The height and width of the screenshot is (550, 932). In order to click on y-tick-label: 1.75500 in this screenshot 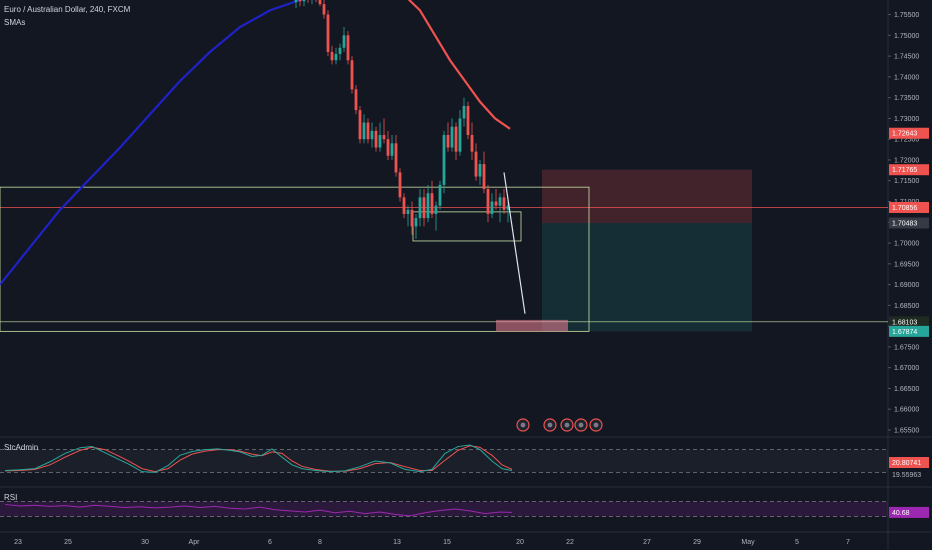, I will do `click(906, 15)`.